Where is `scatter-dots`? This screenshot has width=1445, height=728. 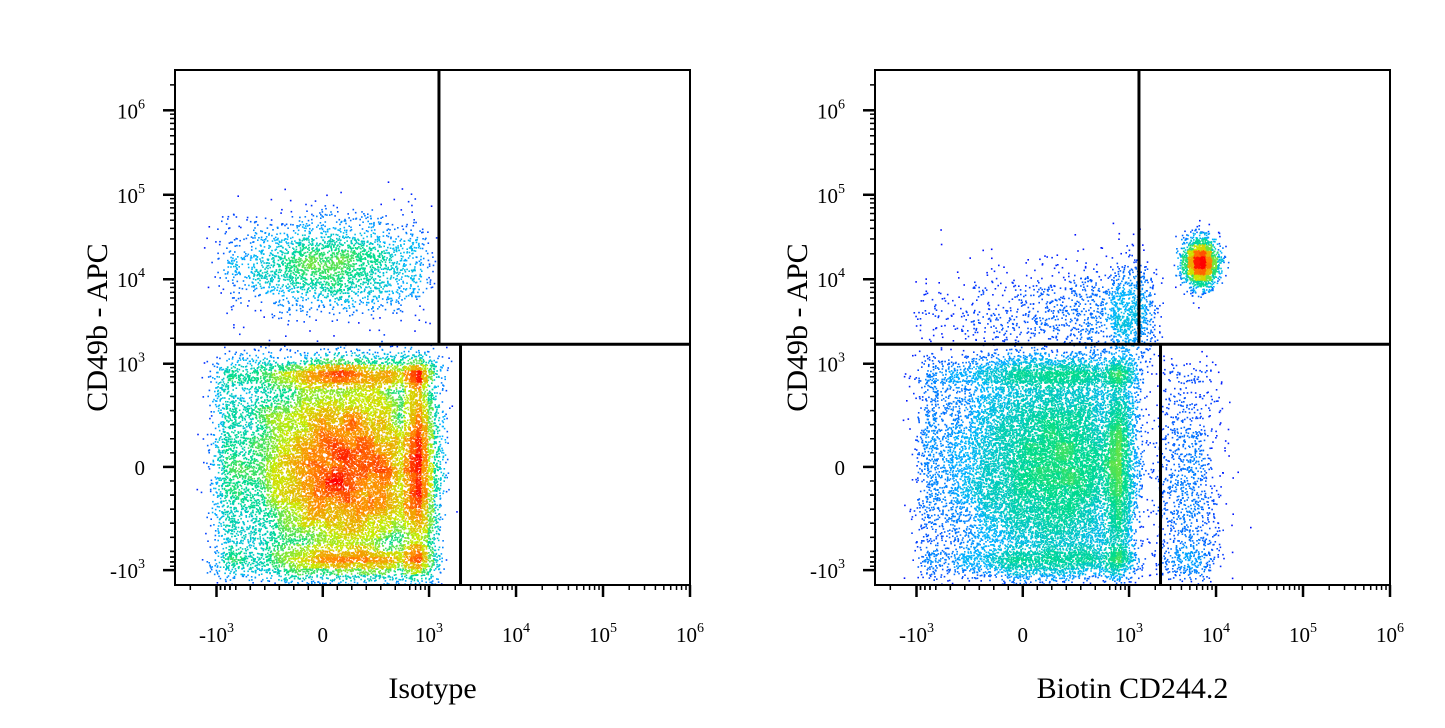
scatter-dots is located at coordinates (327, 383).